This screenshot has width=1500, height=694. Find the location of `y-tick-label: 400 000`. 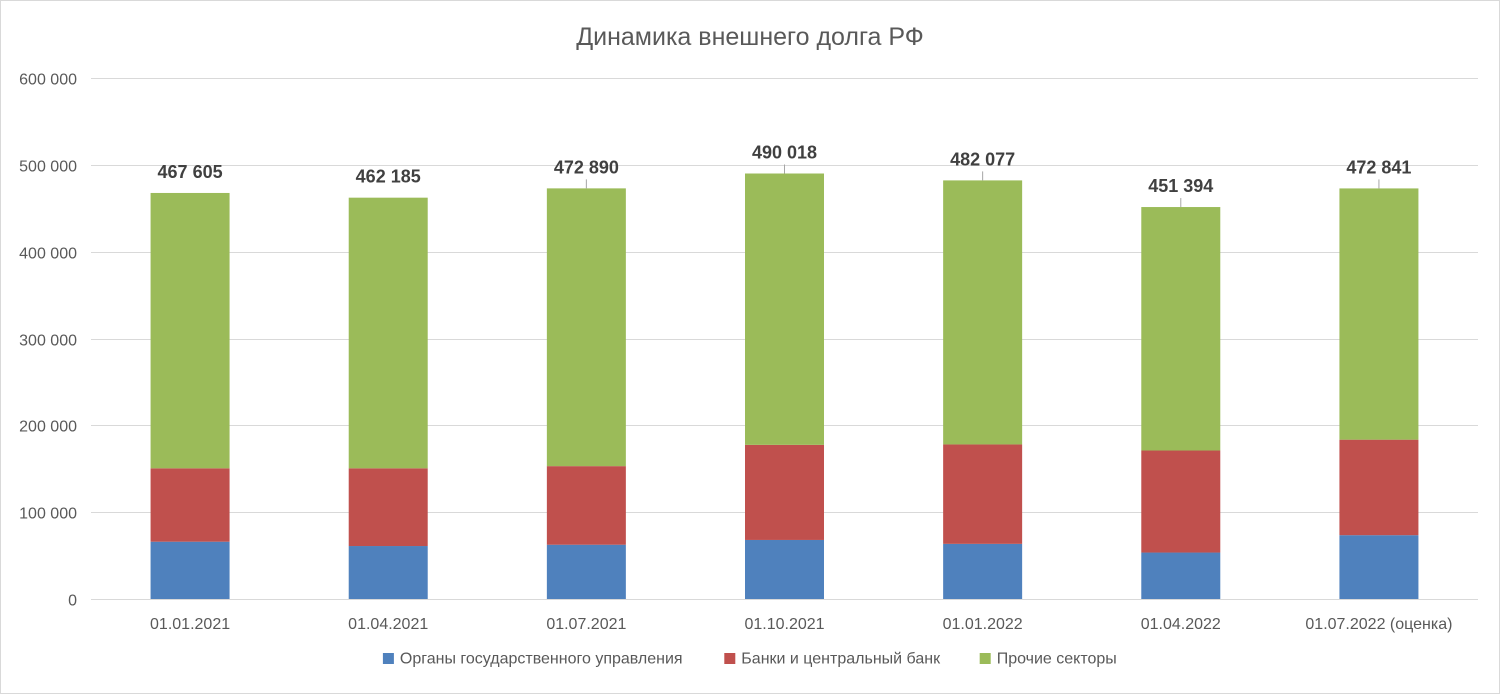

y-tick-label: 400 000 is located at coordinates (48, 254).